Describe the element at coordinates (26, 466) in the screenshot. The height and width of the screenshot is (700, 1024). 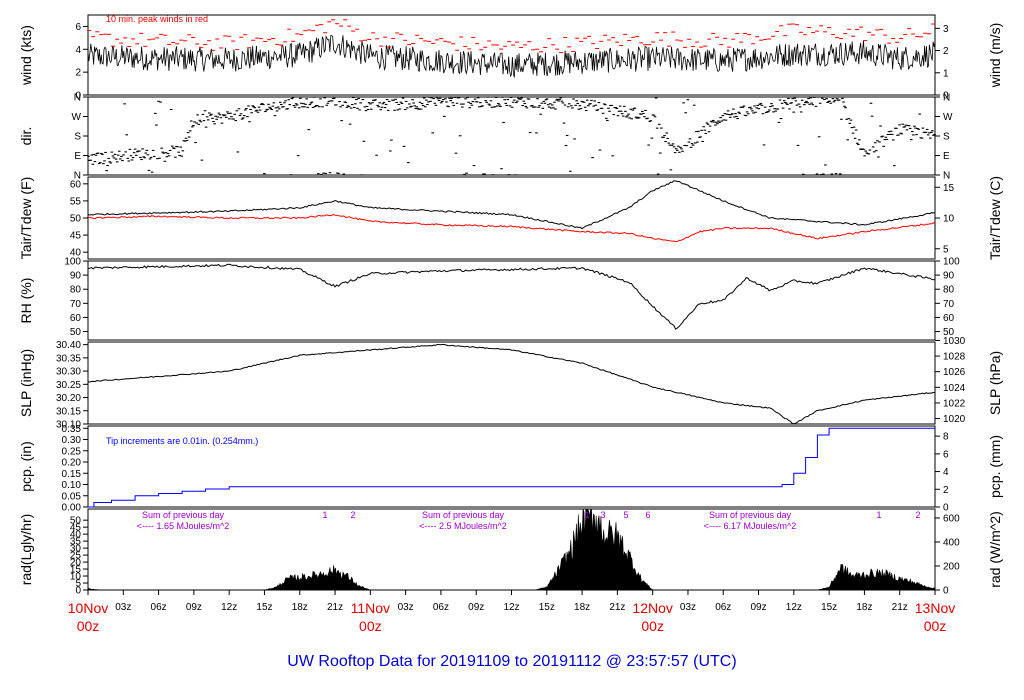
I see `pcp-ylabel: pcp. (in)` at that location.